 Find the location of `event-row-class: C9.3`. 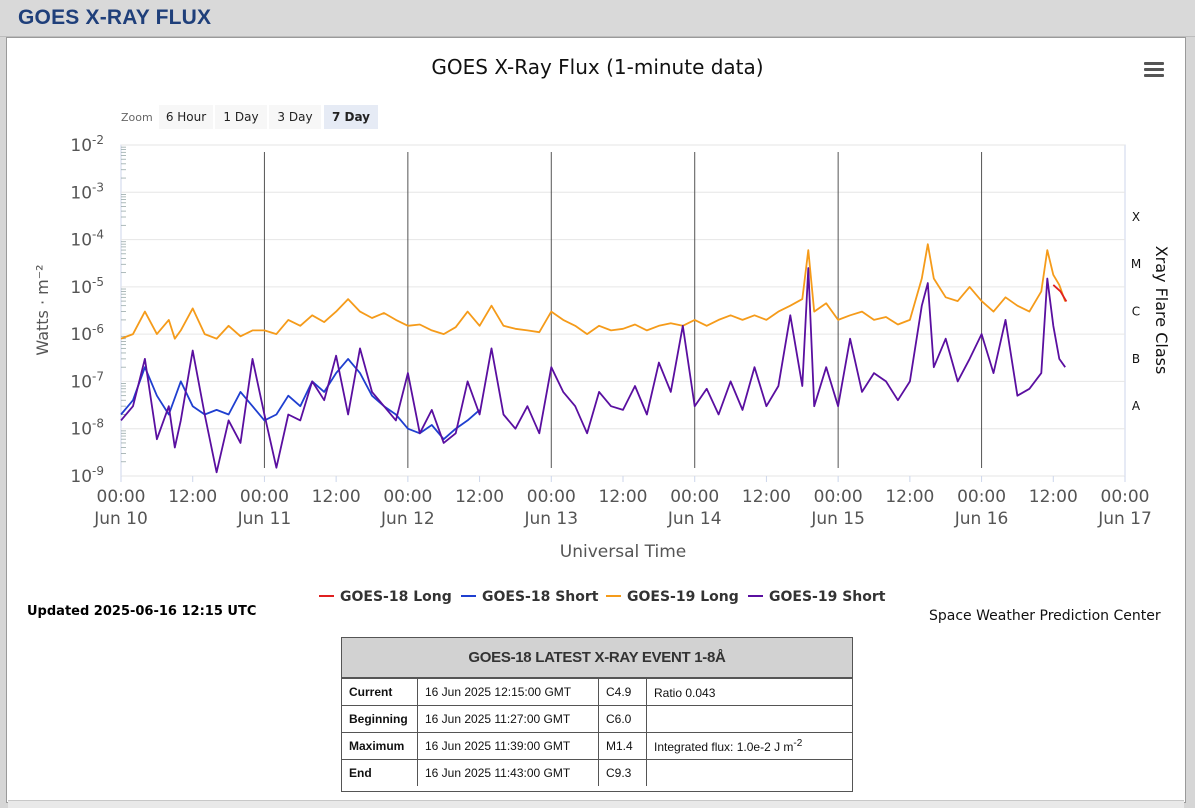

event-row-class: C9.3 is located at coordinates (622, 772).